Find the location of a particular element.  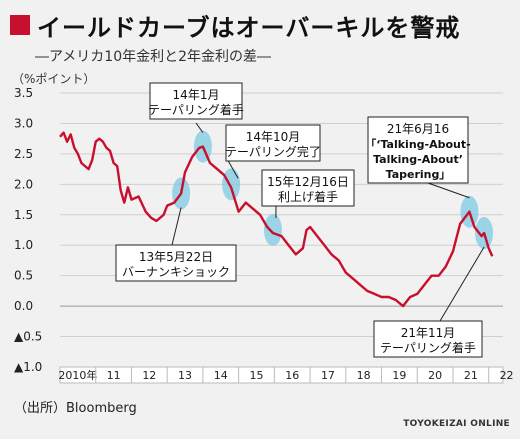

annotation-label: 21年11月 is located at coordinates (428, 333).